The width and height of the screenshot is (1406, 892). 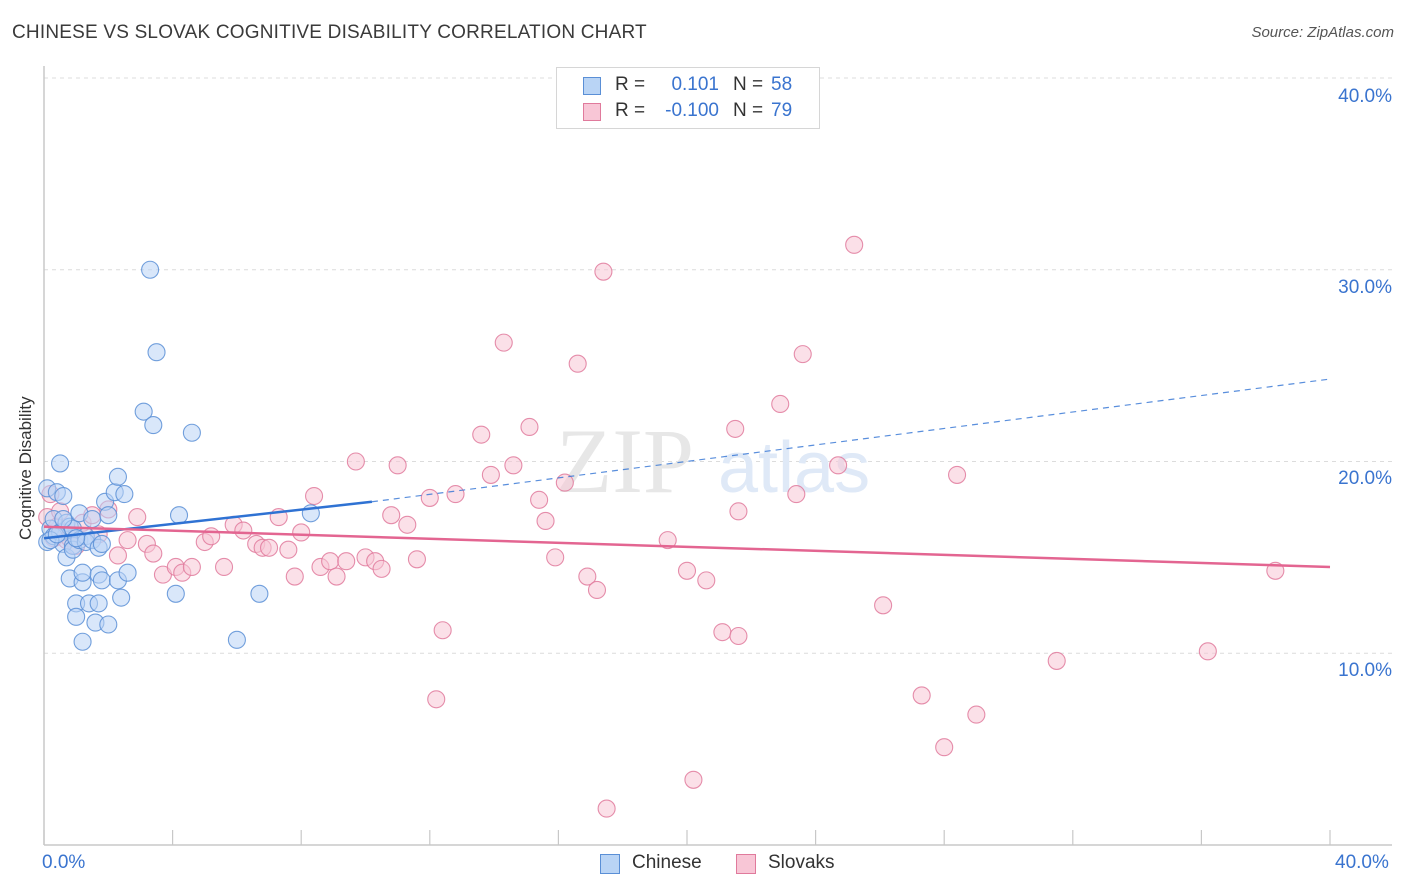 I want to click on y-tick-label: 40.0%, so click(x=1365, y=96).